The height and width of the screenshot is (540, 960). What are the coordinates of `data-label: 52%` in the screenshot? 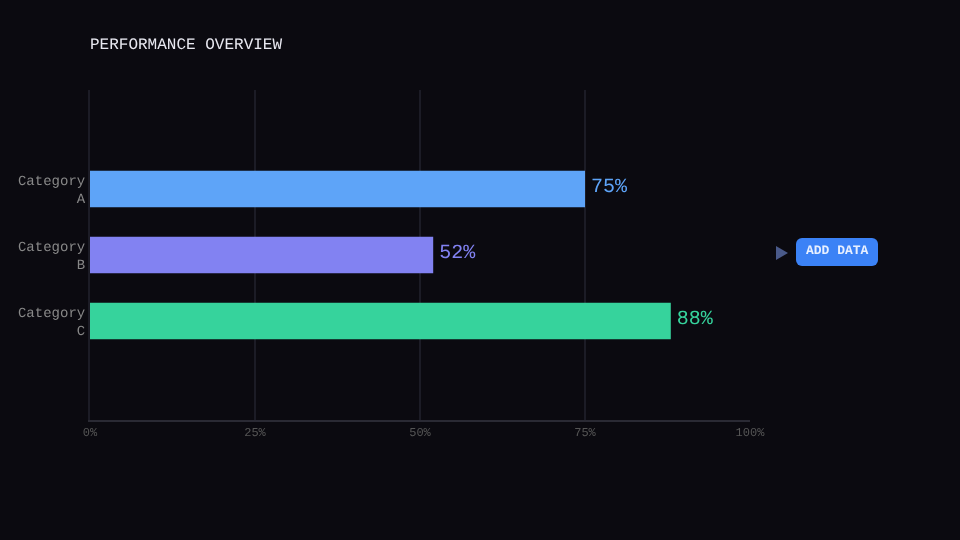 It's located at (457, 255).